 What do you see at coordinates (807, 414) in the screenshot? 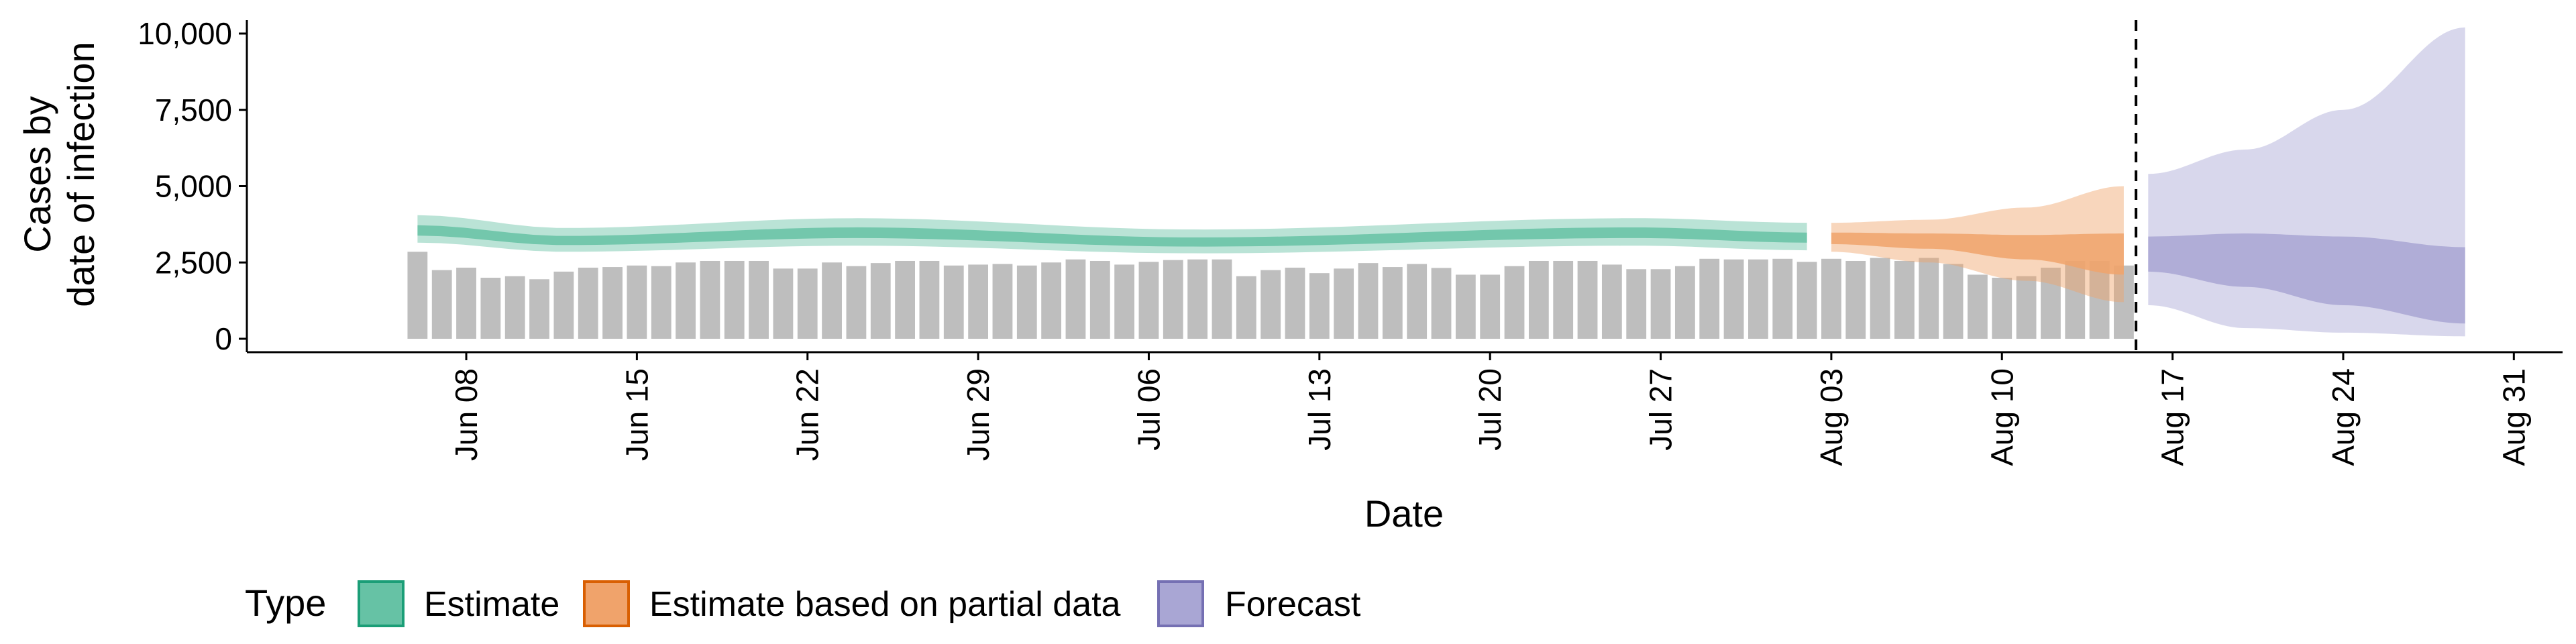
I see `x-tick-label: Jun 22` at bounding box center [807, 414].